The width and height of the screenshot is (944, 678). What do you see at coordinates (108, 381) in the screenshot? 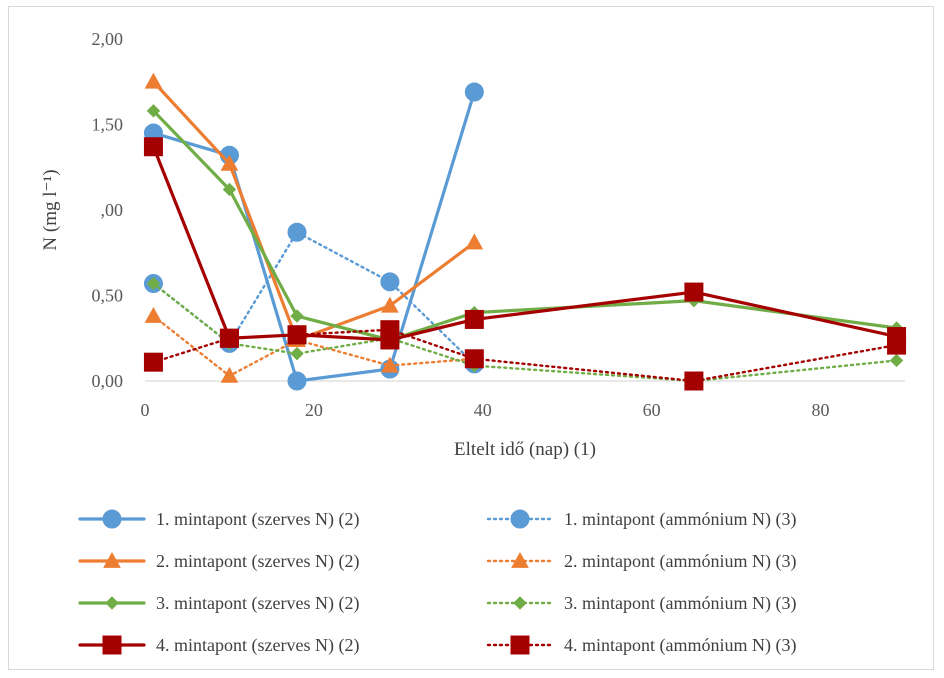
I see `y-tick-label: 0,00` at bounding box center [108, 381].